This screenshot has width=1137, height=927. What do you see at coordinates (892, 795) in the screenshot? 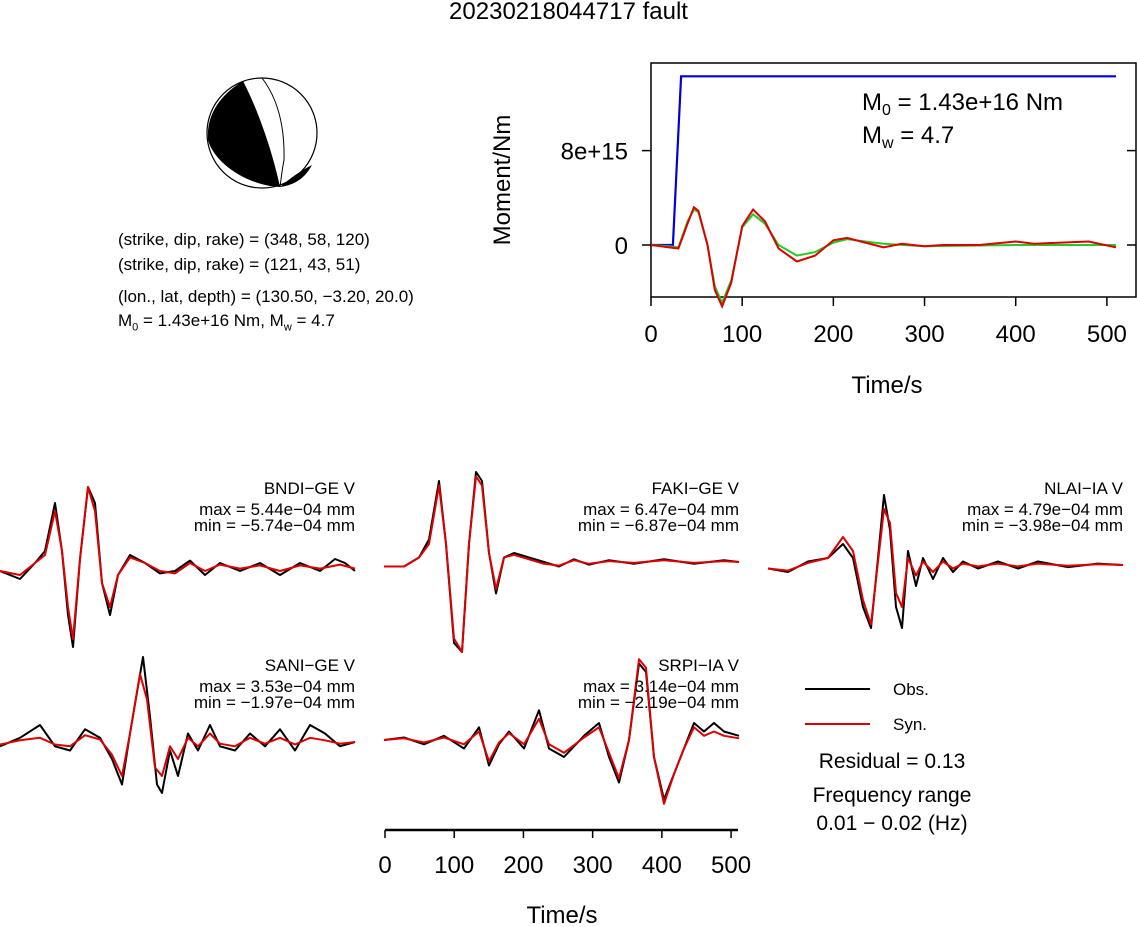
I see `frequency-range-label: Frequency range` at bounding box center [892, 795].